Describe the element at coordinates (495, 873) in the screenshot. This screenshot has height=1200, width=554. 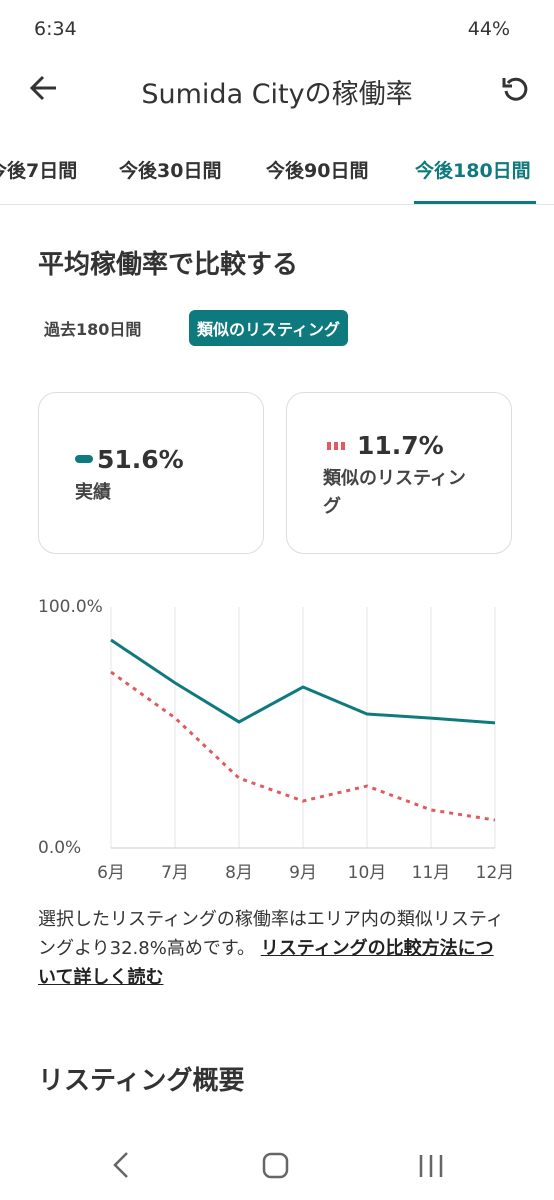
I see `x-tick-label: 12月` at that location.